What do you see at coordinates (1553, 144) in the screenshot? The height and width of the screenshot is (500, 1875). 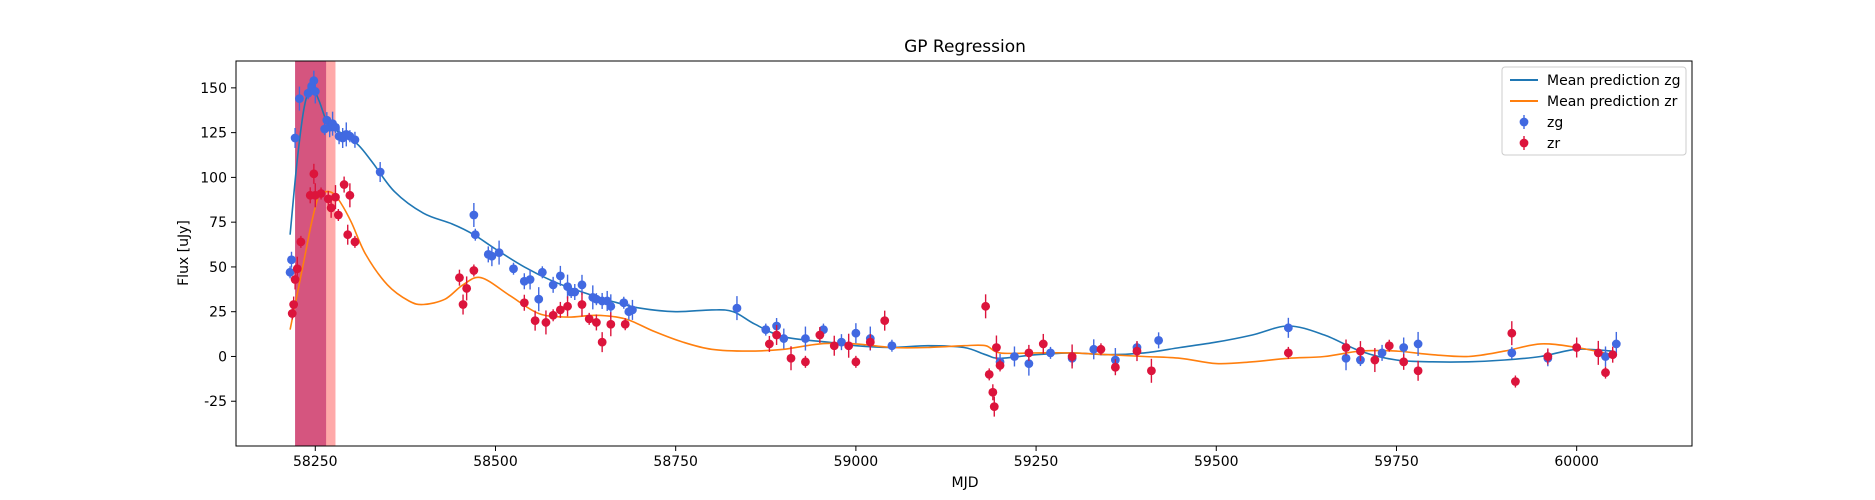 I see `svg-text: zr` at bounding box center [1553, 144].